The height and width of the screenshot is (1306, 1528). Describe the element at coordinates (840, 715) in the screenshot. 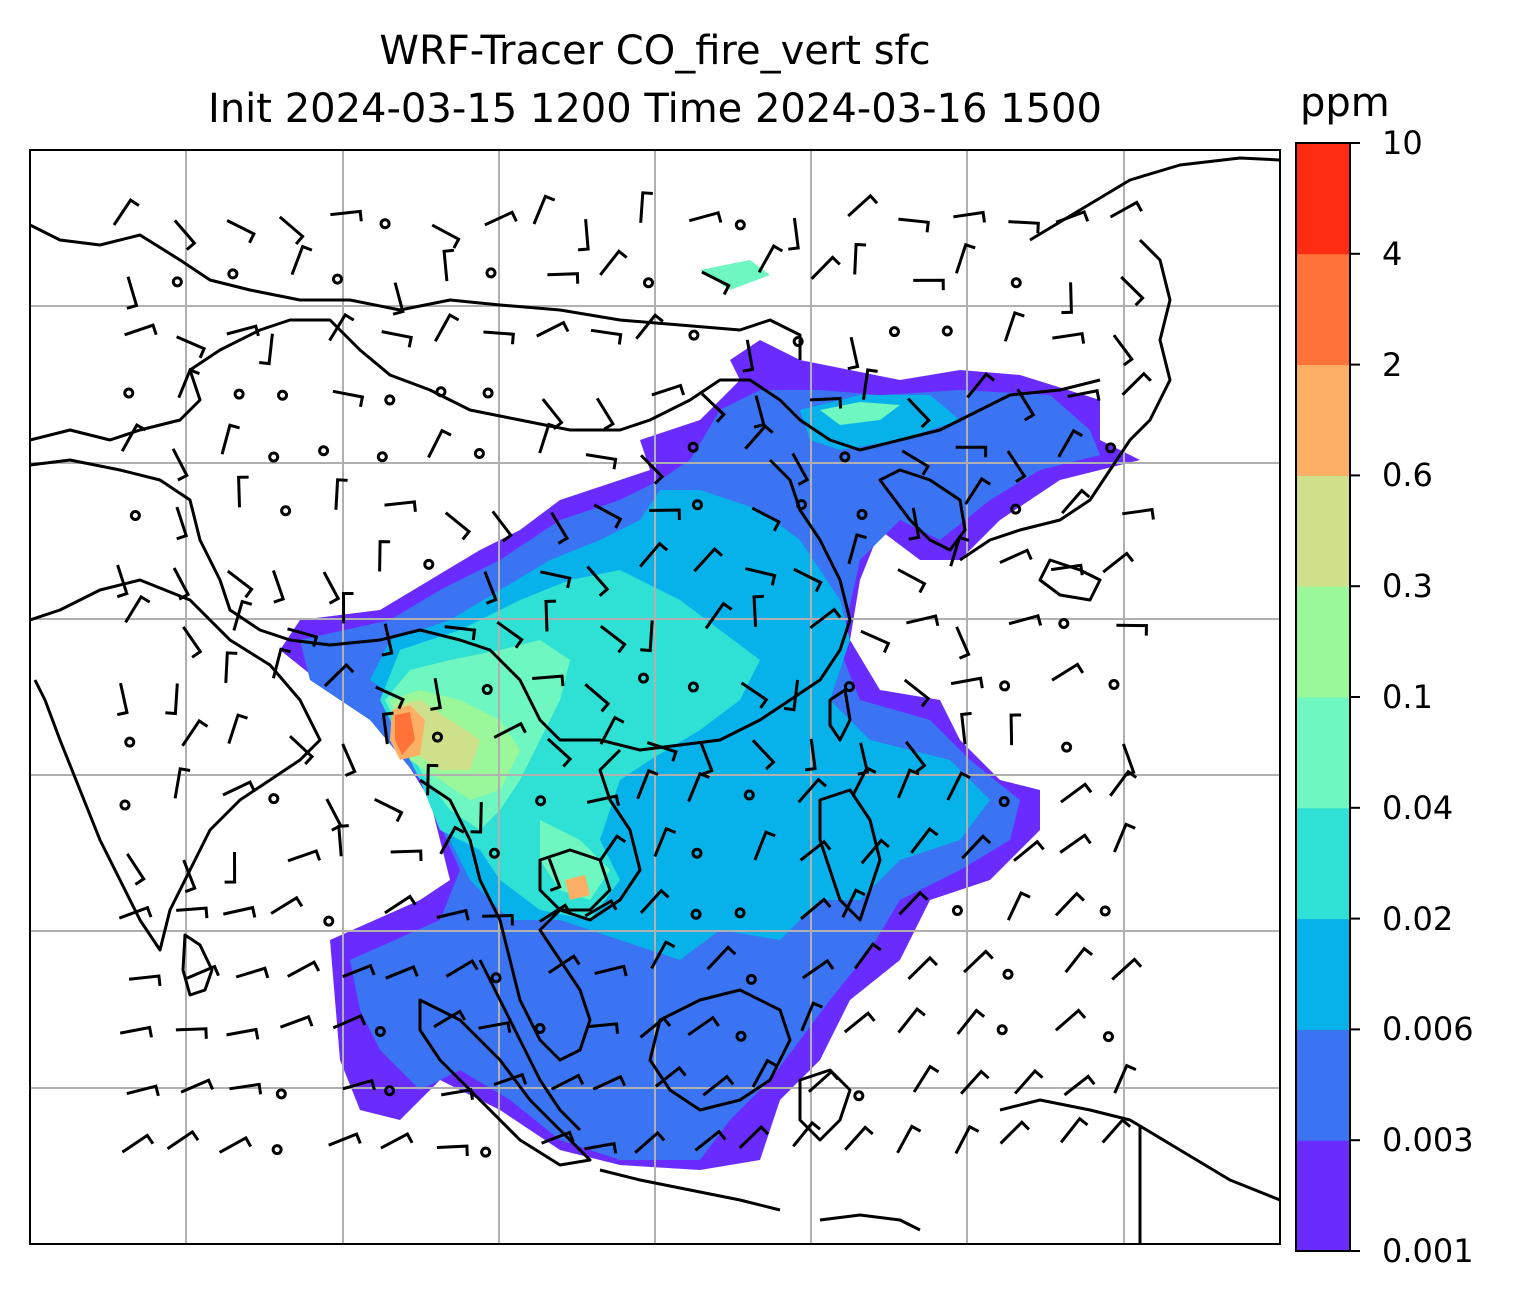

I see `coastline-taiwan` at that location.